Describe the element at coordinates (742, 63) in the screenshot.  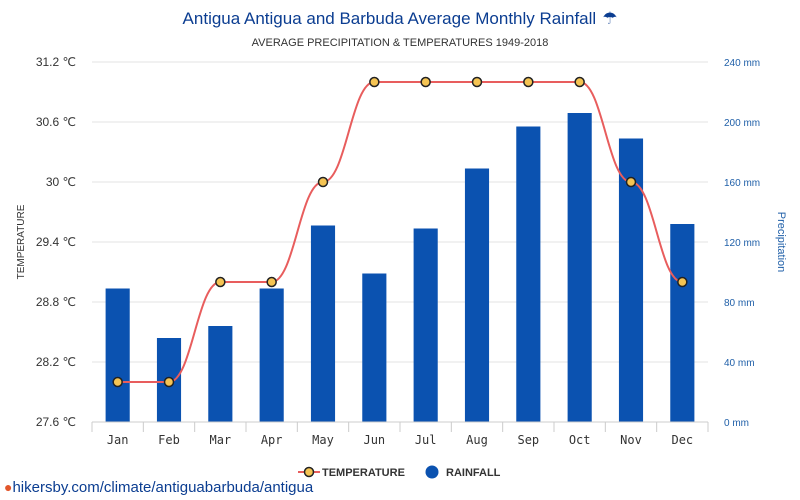
I see `right-tick-label: 240 mm` at that location.